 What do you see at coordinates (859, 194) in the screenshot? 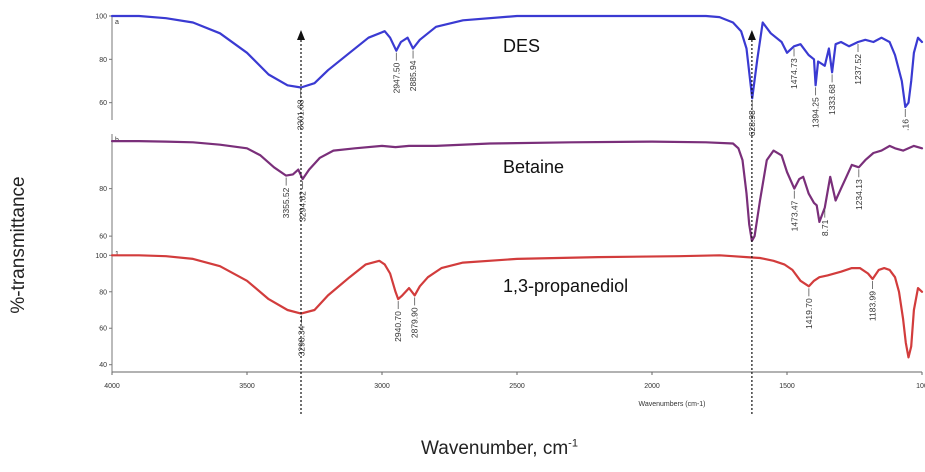
I see `peak-label: 1234.13` at bounding box center [859, 194].